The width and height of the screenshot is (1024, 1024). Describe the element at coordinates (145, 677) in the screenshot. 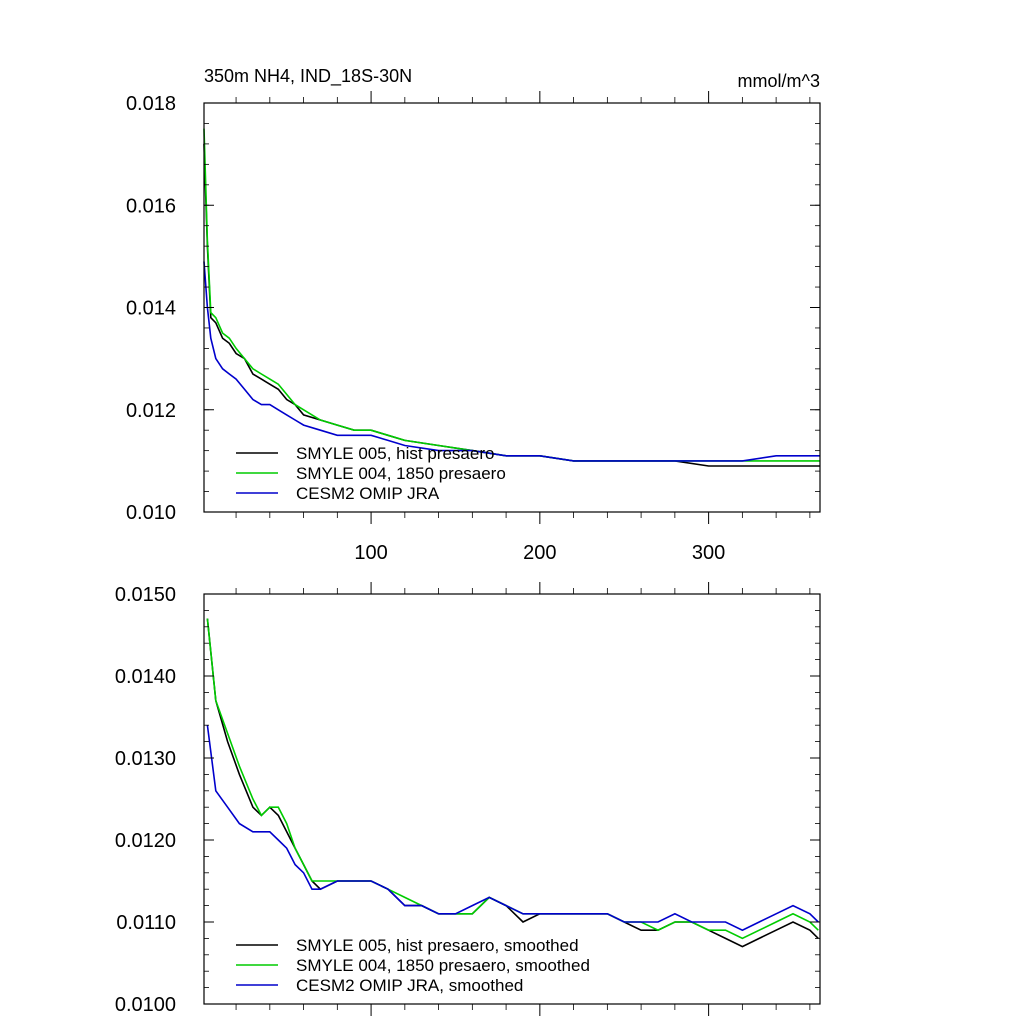

I see `y-tick-label: 0.0140` at that location.